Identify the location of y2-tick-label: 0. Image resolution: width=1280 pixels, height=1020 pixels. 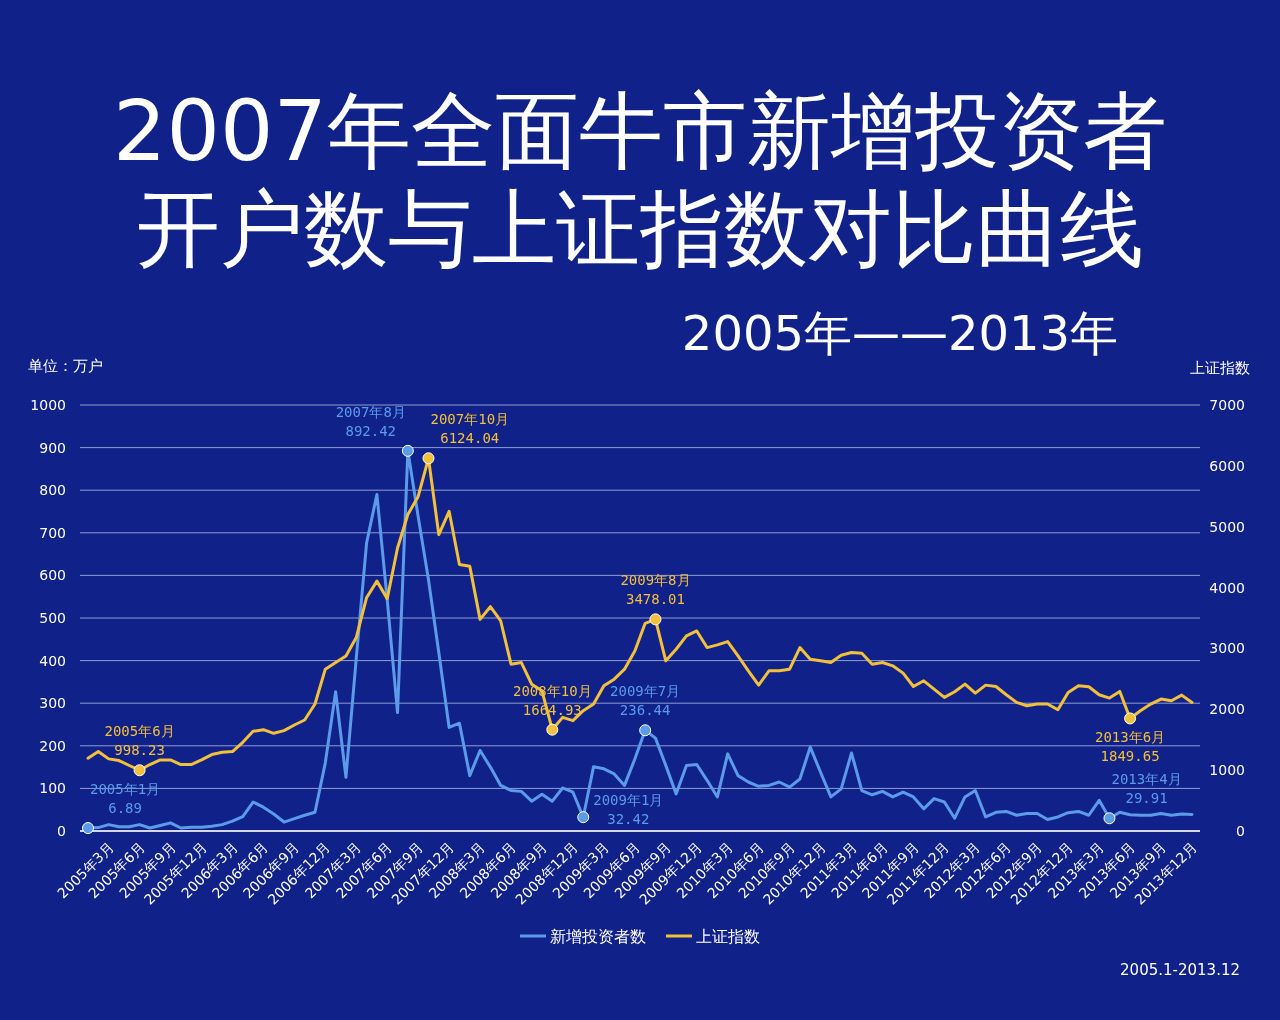
(1240, 831).